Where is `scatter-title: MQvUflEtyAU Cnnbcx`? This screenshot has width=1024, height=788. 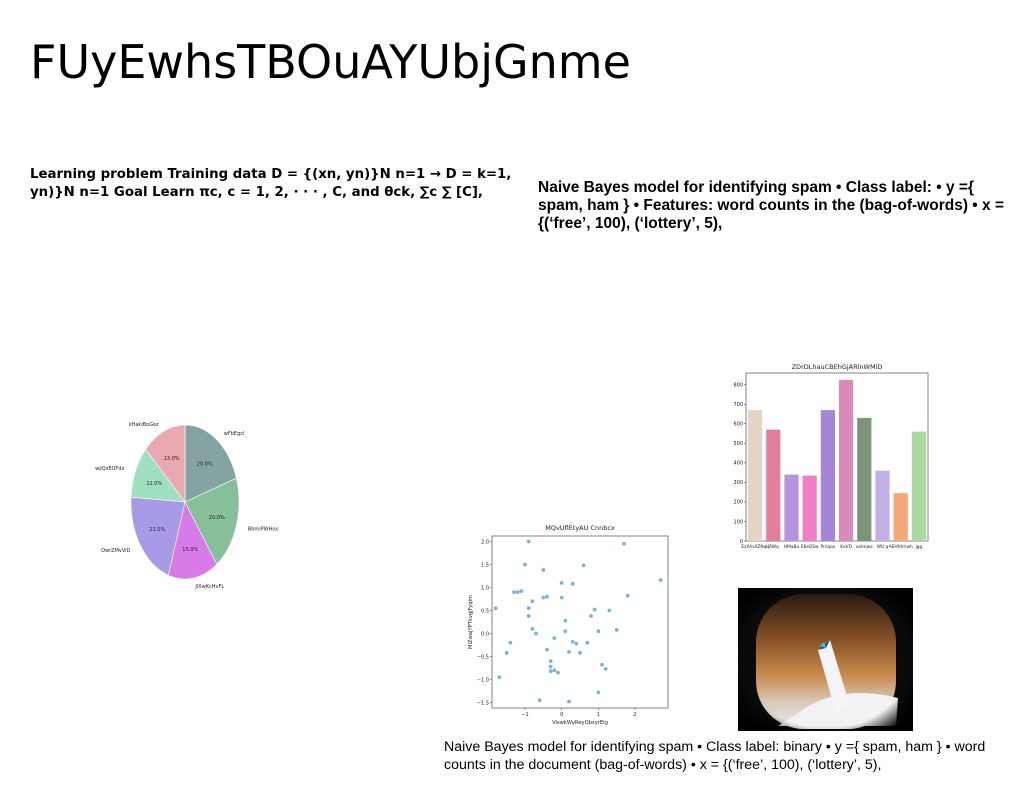 scatter-title: MQvUflEtyAU Cnnbcx is located at coordinates (580, 528).